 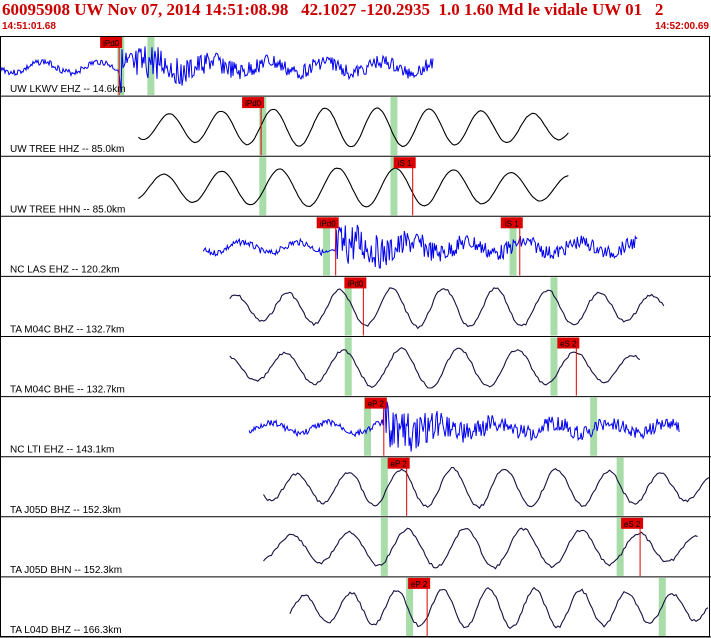 What do you see at coordinates (67, 149) in the screenshot?
I see `station-label: UW TREE HHZ -- 85.0km` at bounding box center [67, 149].